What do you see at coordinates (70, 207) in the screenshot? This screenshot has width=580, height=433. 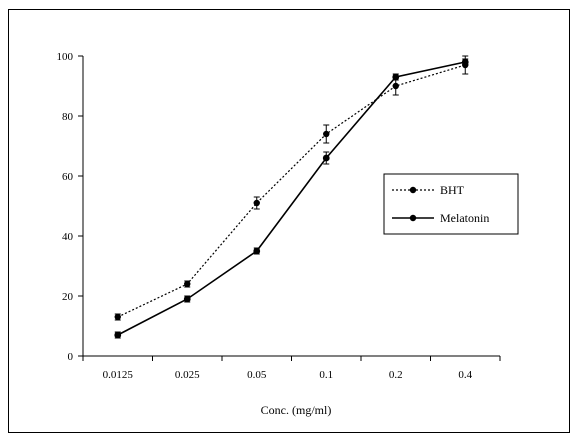 I see `y-axis: 0 20 40 60 80 100` at bounding box center [70, 207].